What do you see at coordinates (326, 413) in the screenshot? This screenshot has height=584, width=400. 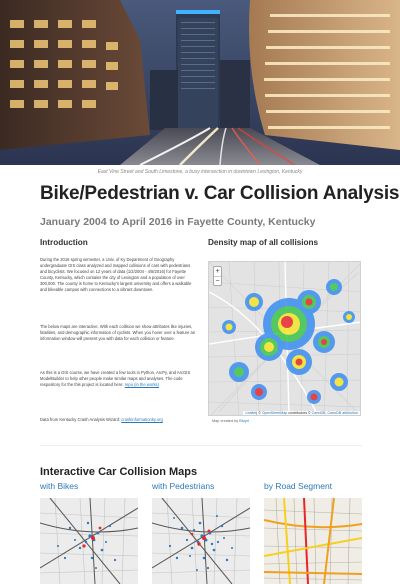 I see `attribution-comma: ,` at bounding box center [326, 413].